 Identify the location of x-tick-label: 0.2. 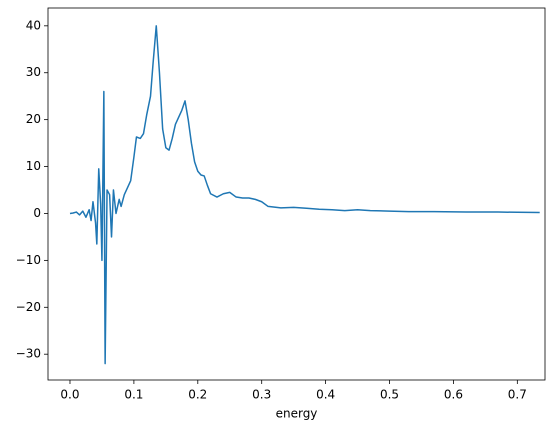
(197, 395).